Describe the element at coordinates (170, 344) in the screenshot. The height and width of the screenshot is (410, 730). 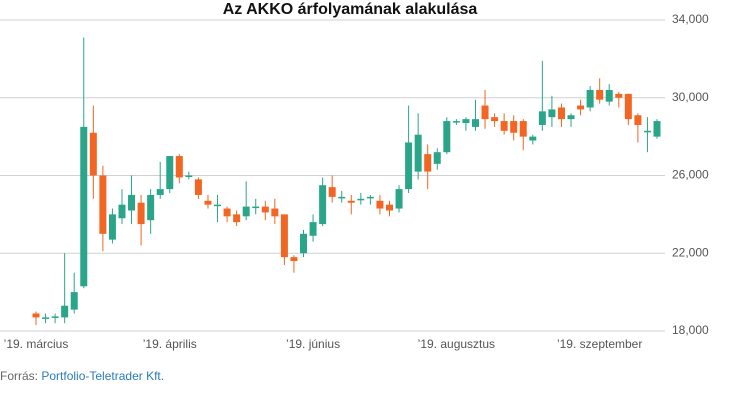
I see `x-tick-label: ’19. április` at that location.